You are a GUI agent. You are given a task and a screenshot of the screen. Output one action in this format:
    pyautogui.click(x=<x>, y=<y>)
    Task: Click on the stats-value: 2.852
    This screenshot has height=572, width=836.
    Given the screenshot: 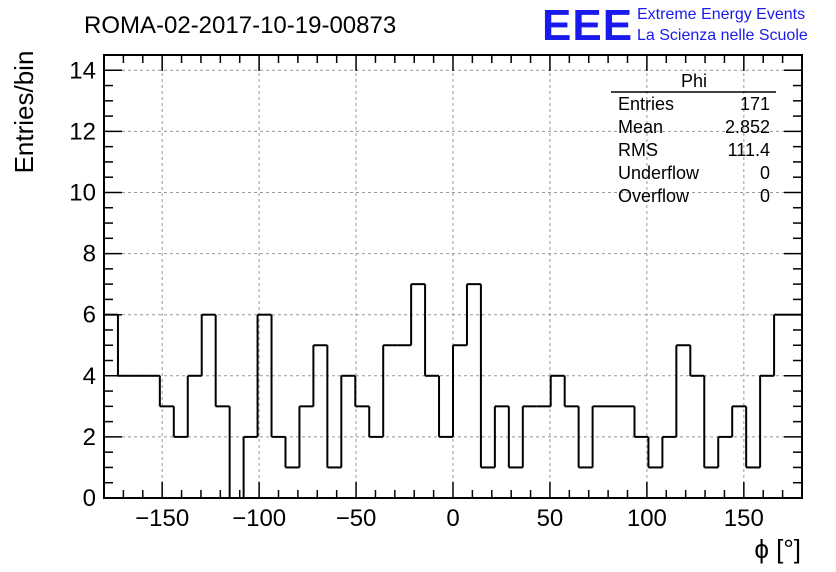 What is the action you would take?
    pyautogui.click(x=747, y=127)
    